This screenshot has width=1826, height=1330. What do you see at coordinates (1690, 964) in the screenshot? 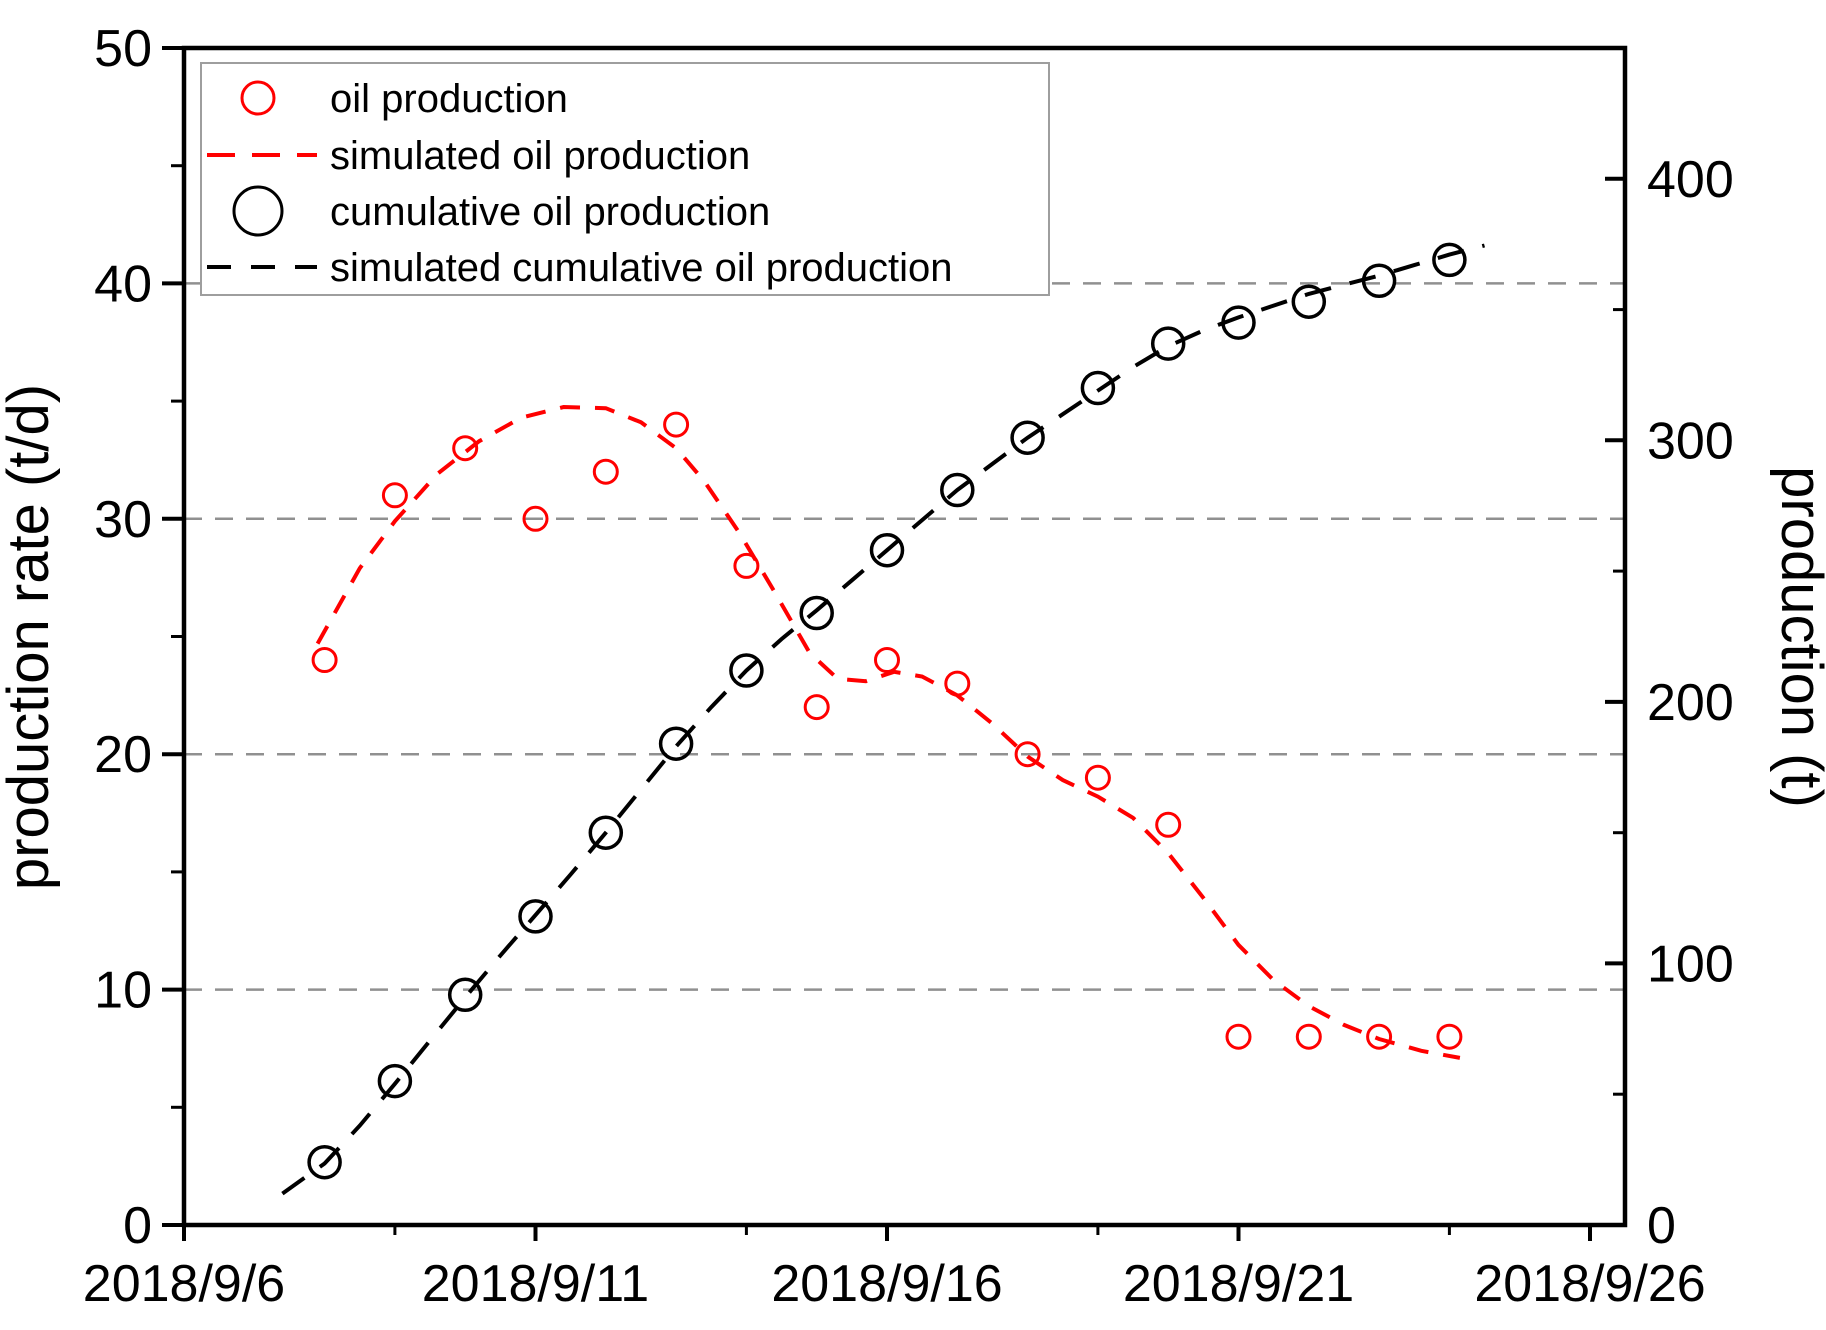
I see `tick-label: 100` at bounding box center [1690, 964].